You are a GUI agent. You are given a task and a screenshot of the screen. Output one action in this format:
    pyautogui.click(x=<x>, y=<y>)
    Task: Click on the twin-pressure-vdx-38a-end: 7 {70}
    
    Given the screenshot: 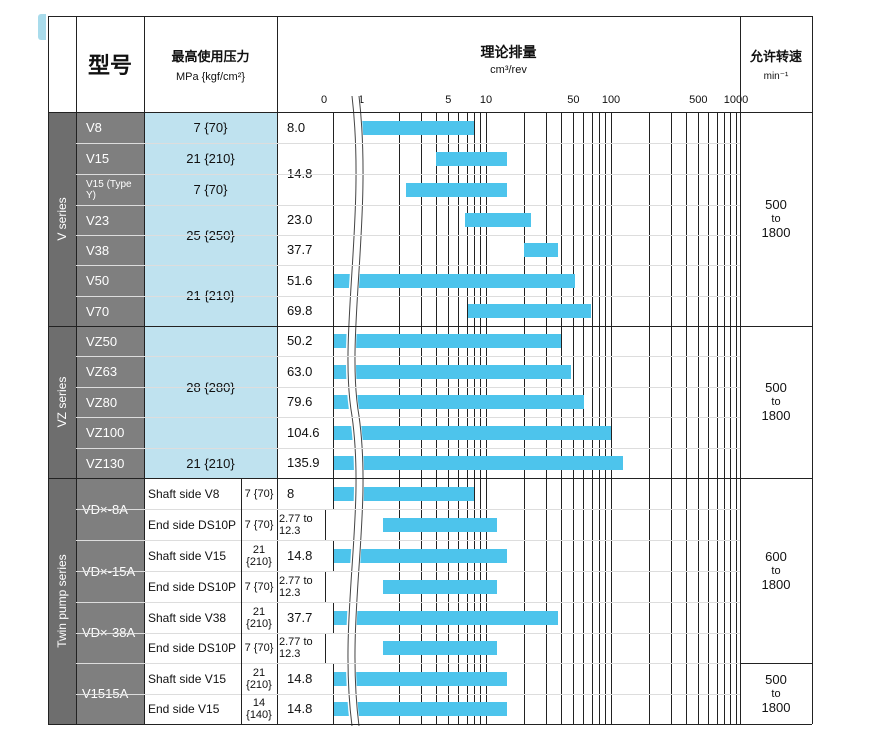 What is the action you would take?
    pyautogui.click(x=259, y=648)
    